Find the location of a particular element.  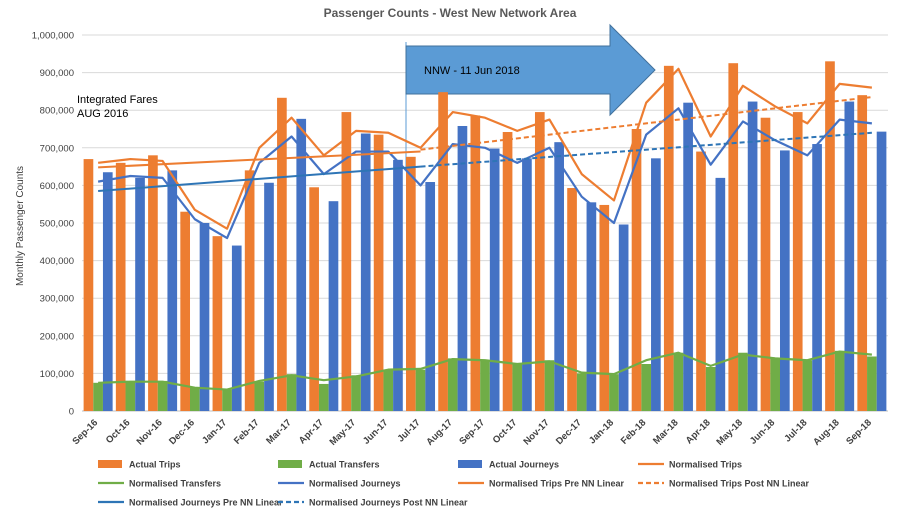

x-tick-label: Aug-18 is located at coordinates (826, 432).